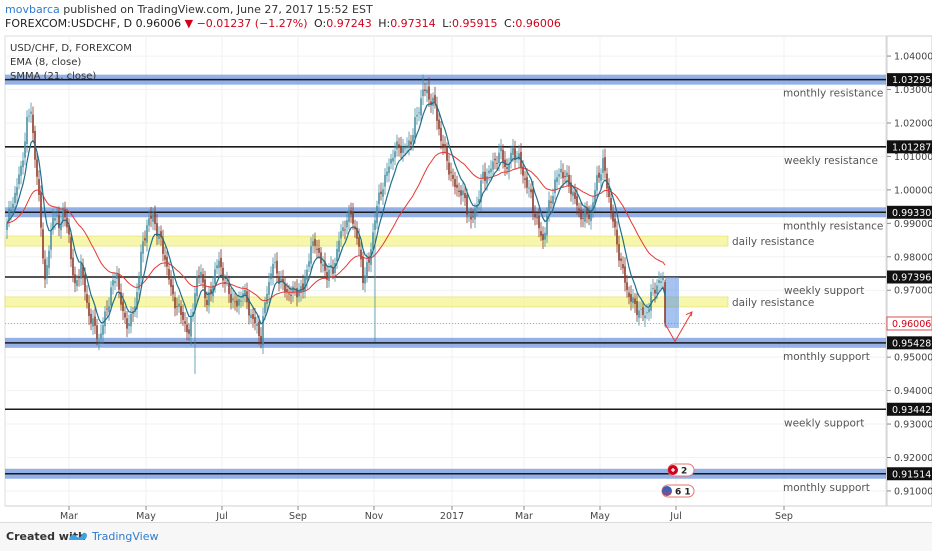 The image size is (932, 551). Describe the element at coordinates (69, 23) in the screenshot. I see `symbol-name: FOREXCOM:USDCHF, D` at that location.